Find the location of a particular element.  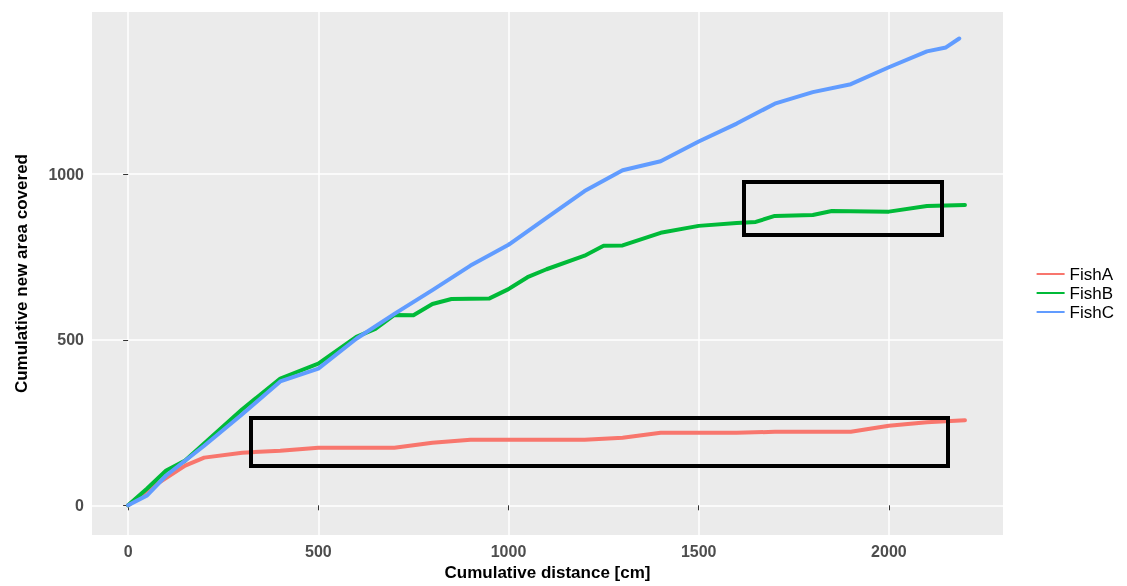

legend-label: FishA is located at coordinates (1091, 274).